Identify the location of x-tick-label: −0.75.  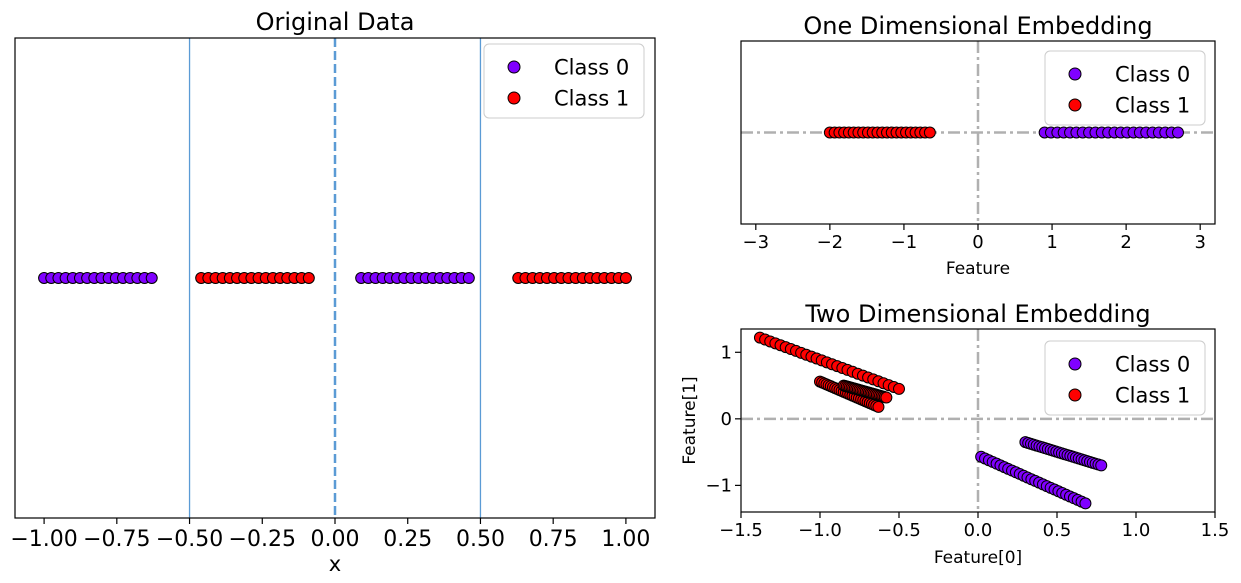
(116, 539).